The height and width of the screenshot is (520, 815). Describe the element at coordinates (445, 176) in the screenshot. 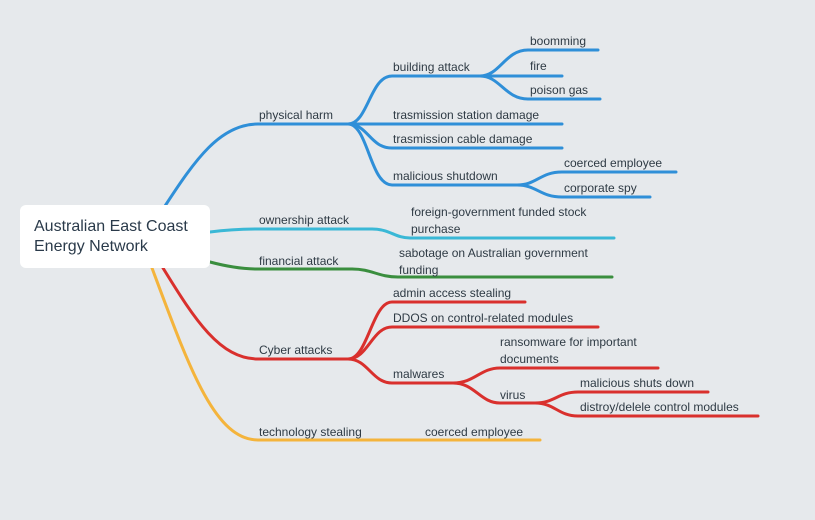

I see `topic-malicious-shutdown: malicious shutdown` at that location.